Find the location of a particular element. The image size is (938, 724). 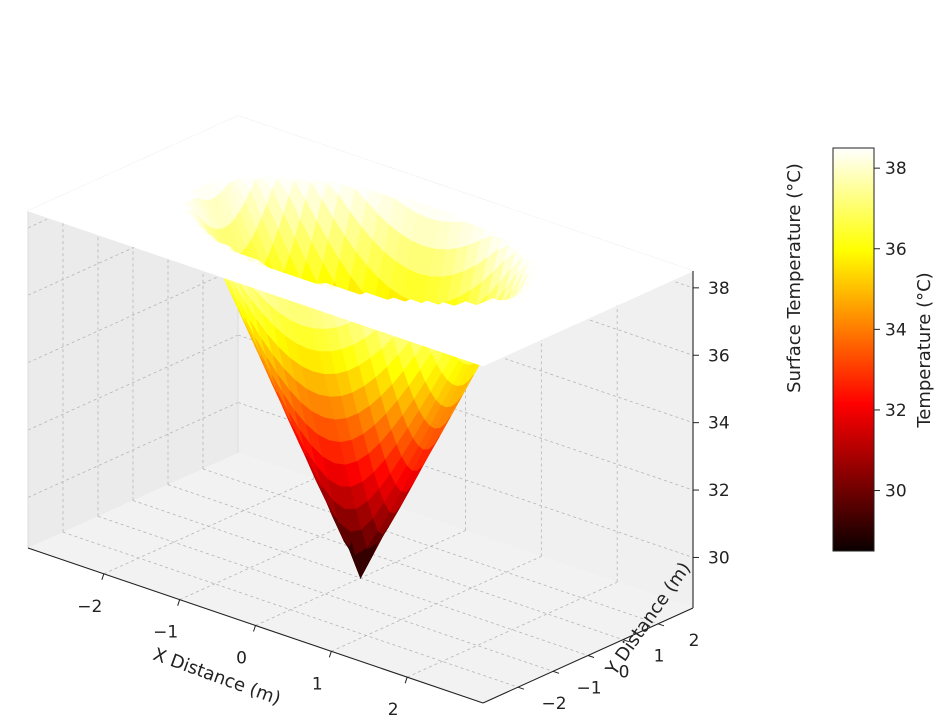

y-tick-label: 1 is located at coordinates (659, 657).